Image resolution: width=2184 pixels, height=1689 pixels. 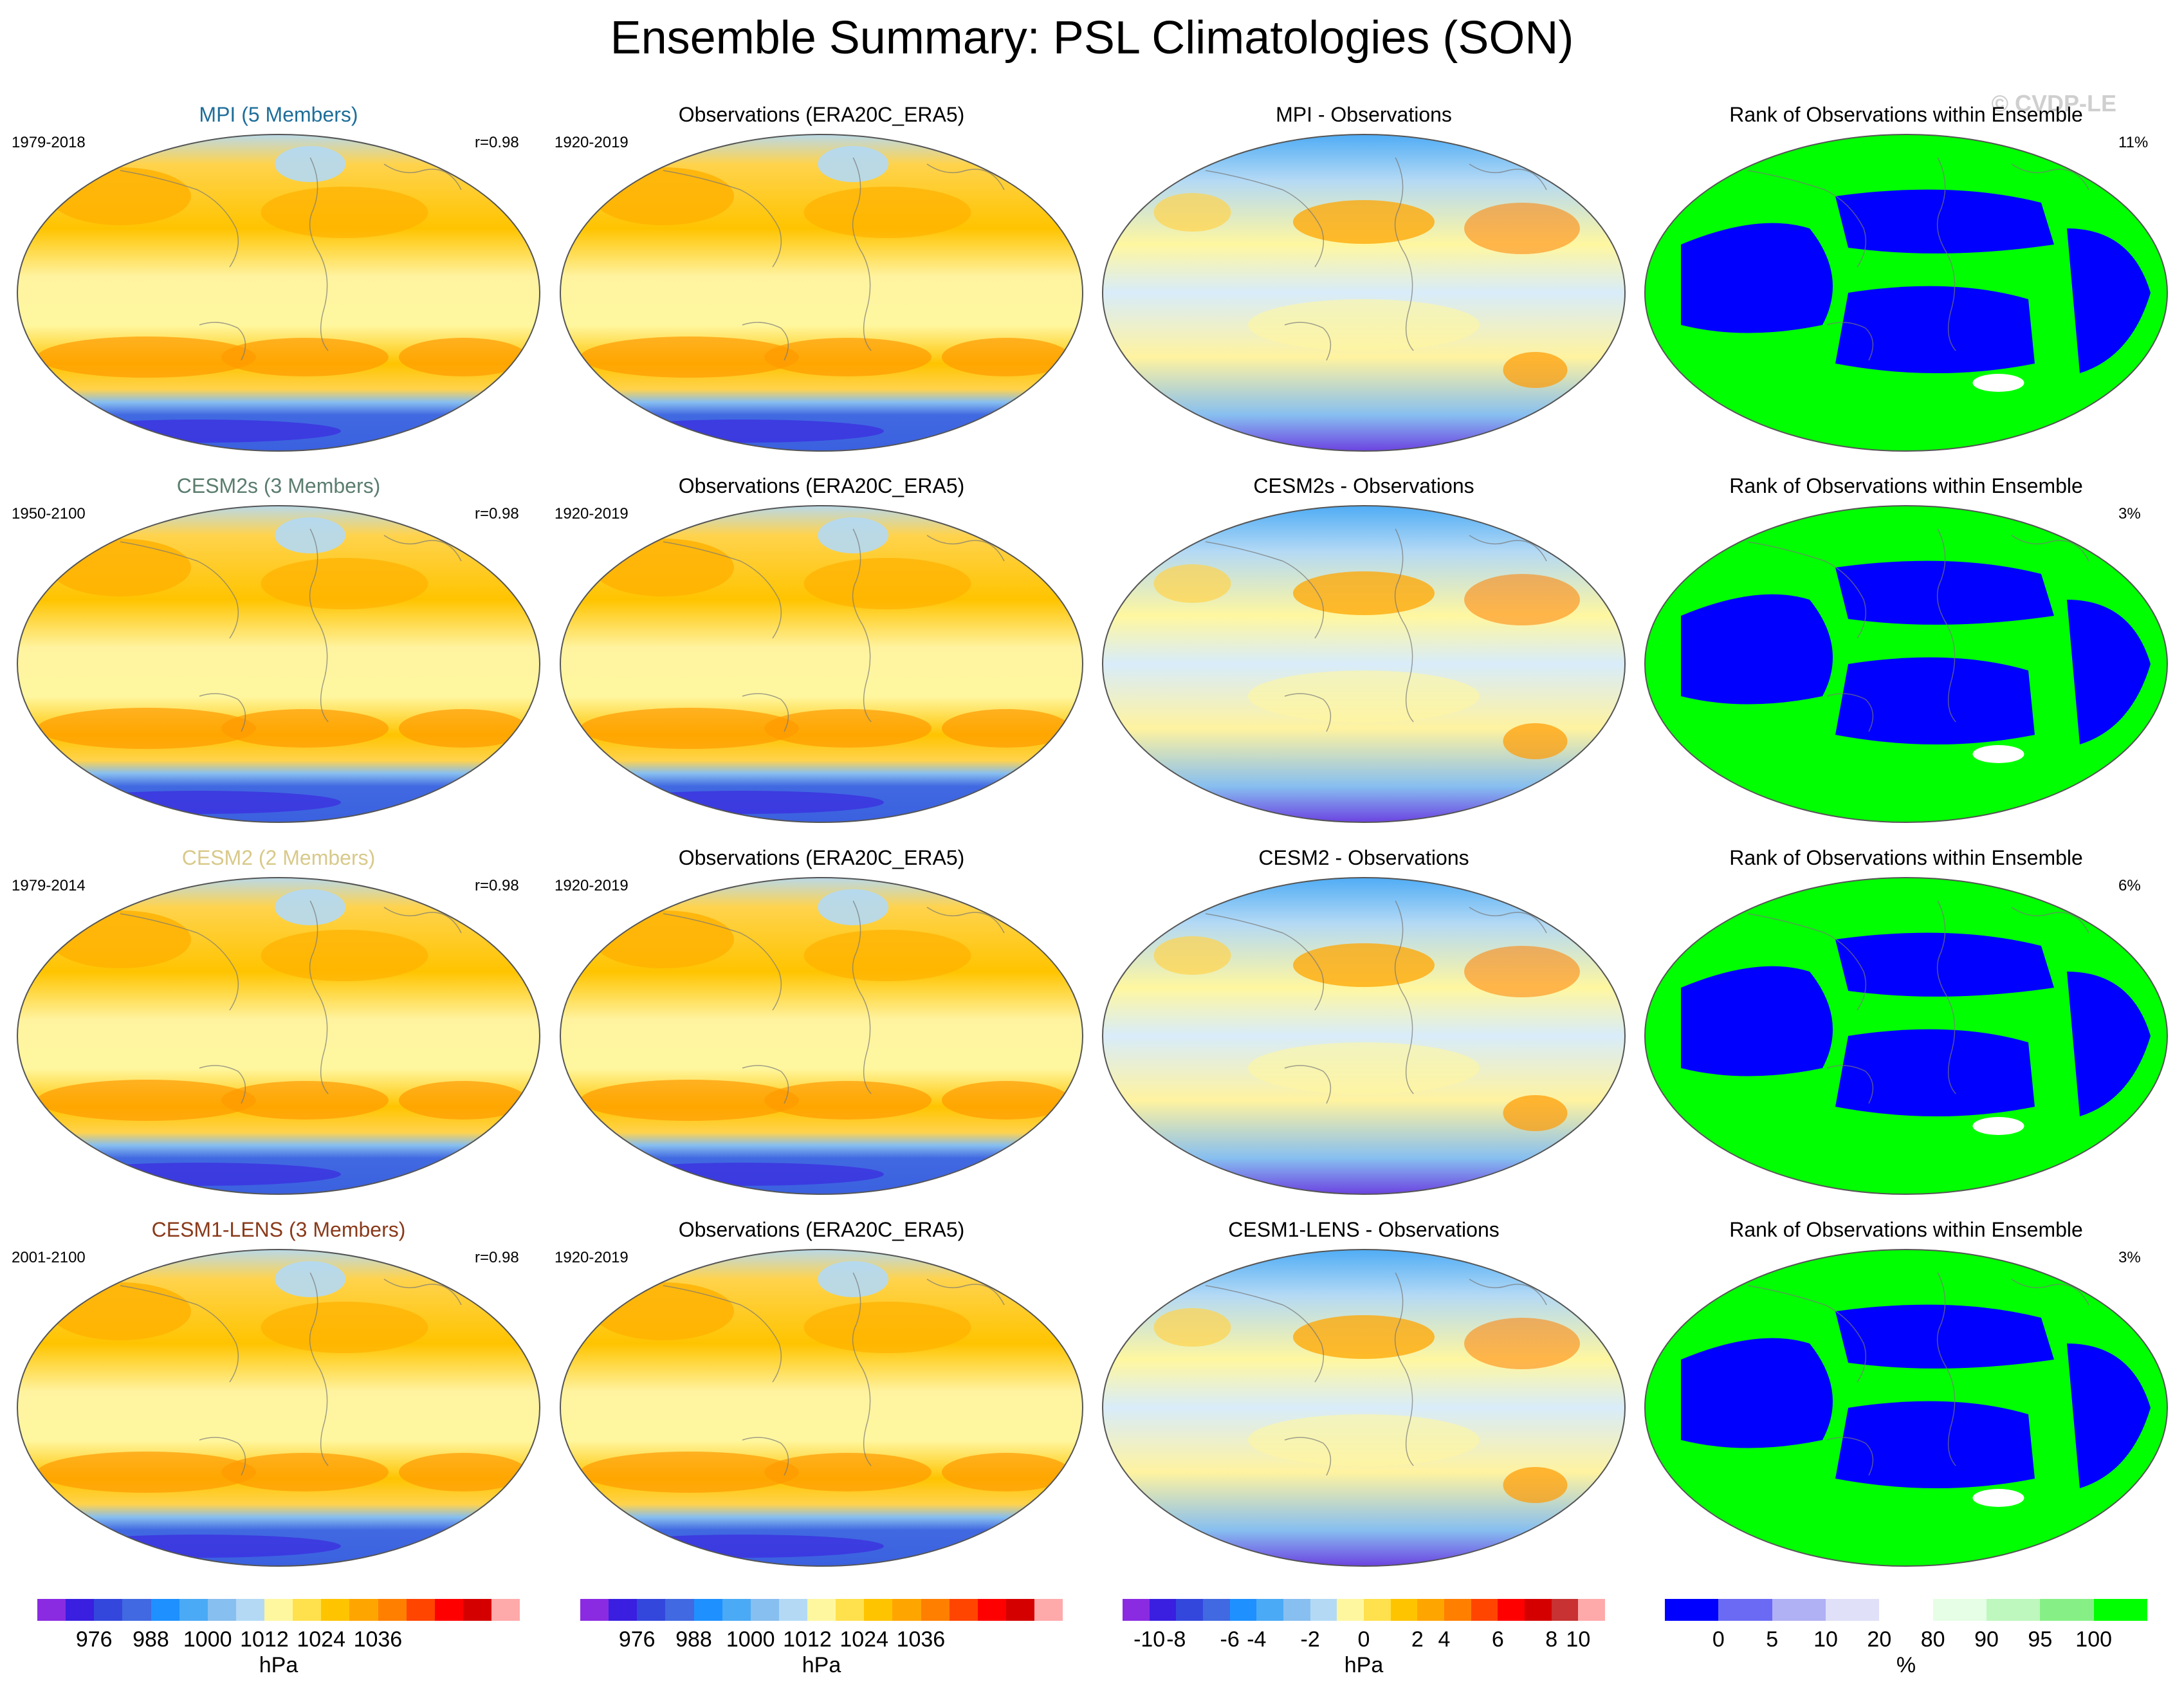 I want to click on model-psl-colorbar, so click(x=279, y=1610).